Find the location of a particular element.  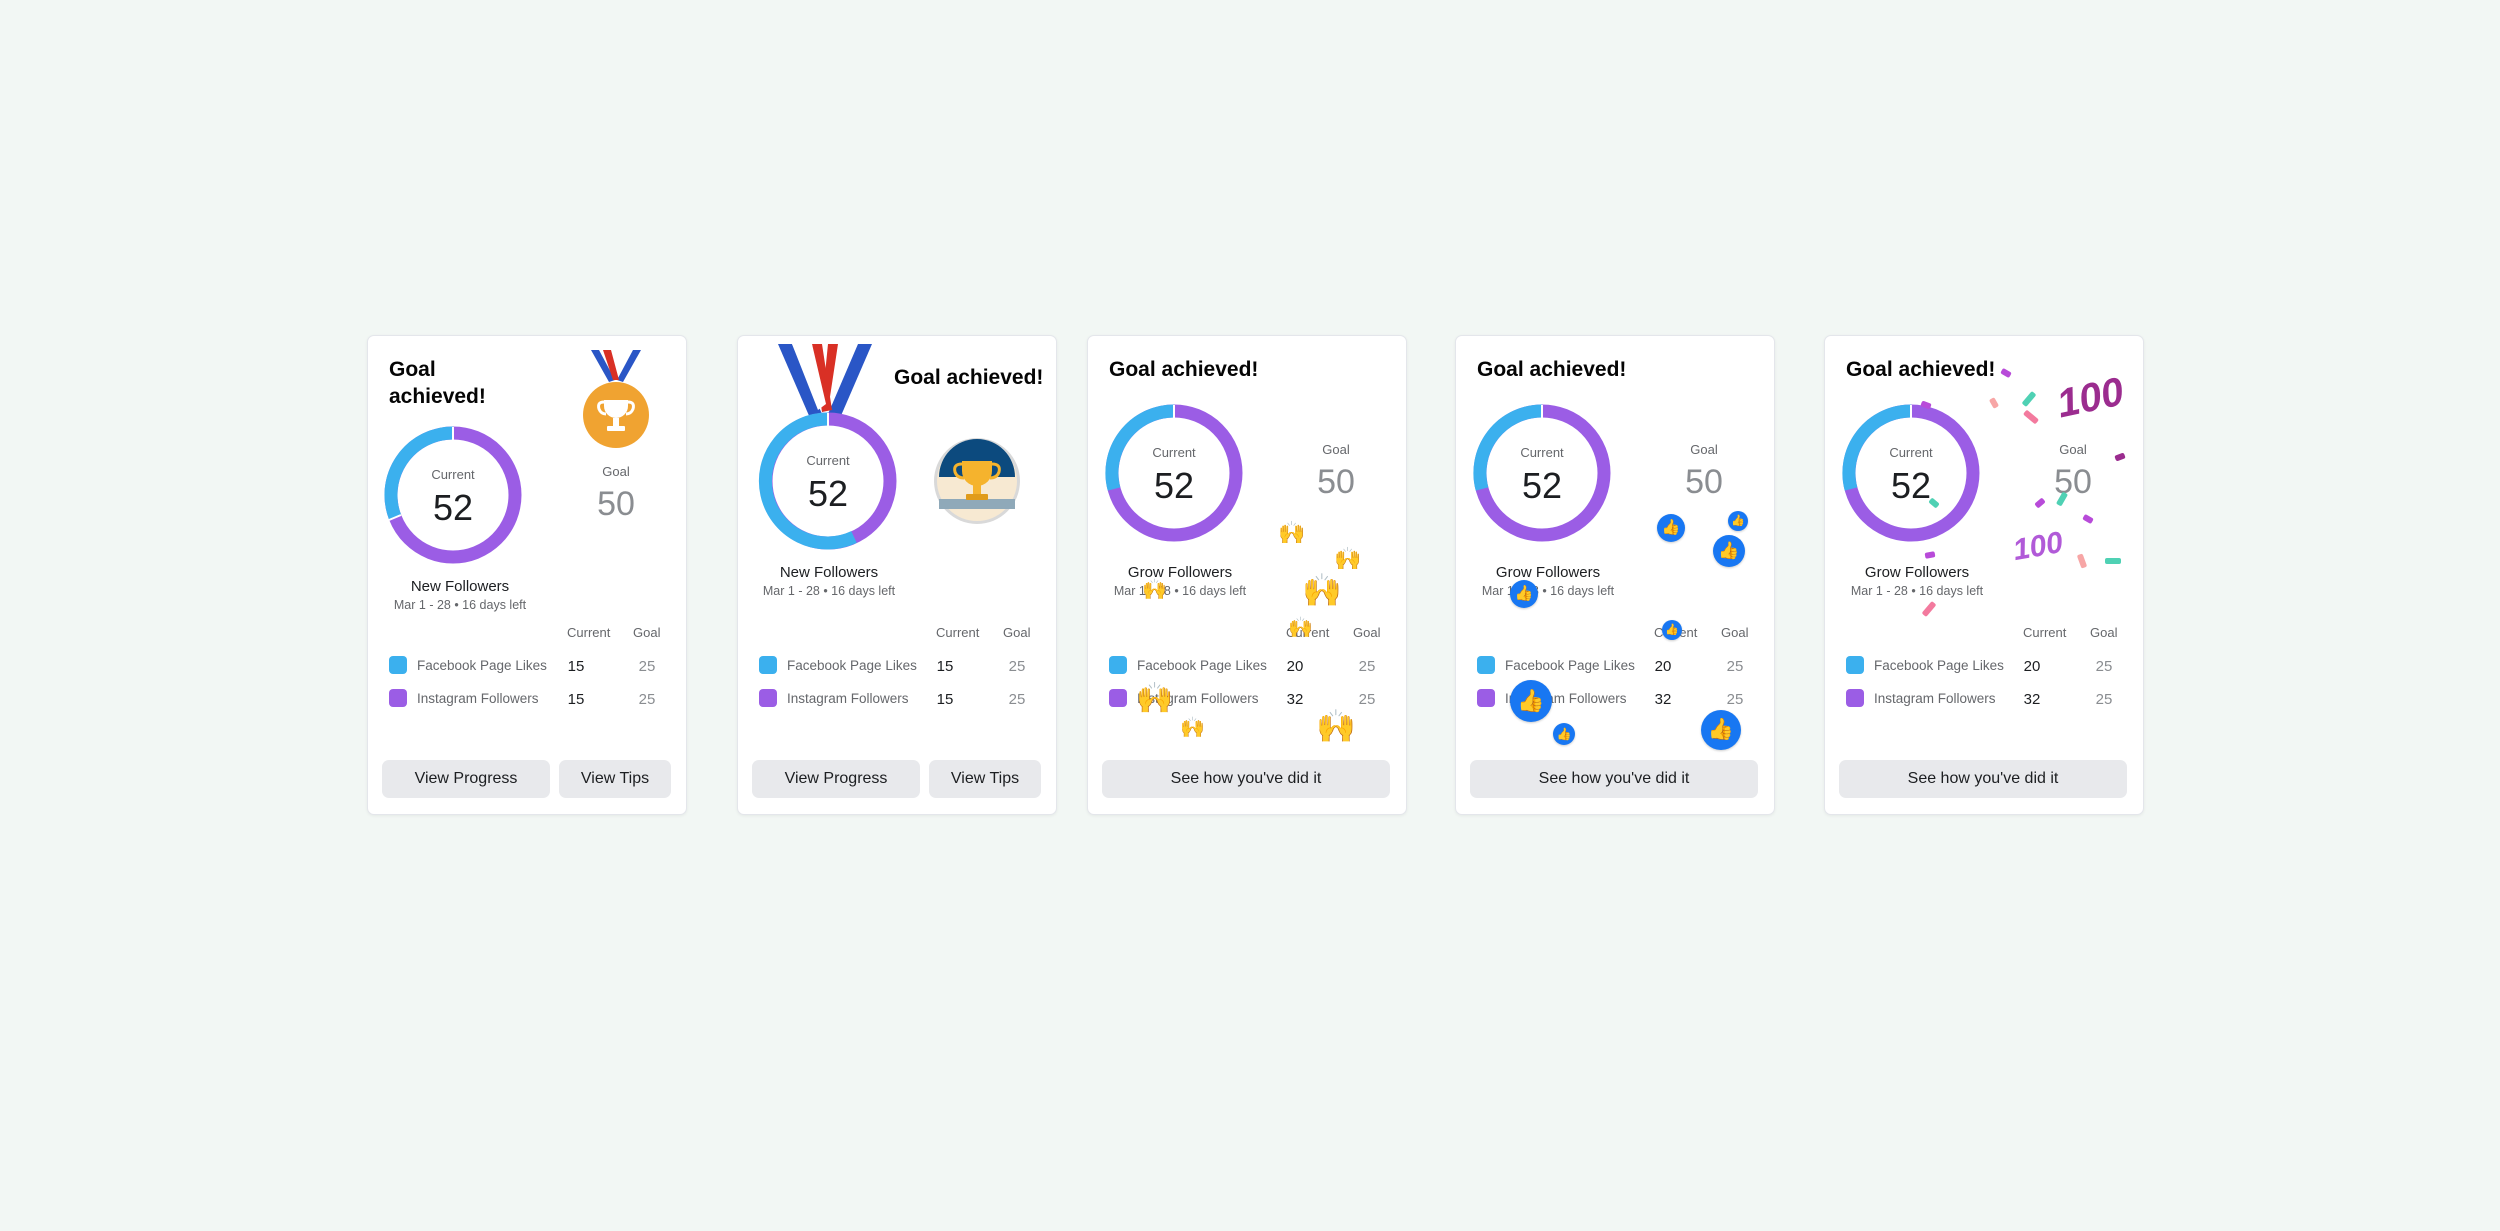

trophy-badge-icon is located at coordinates (977, 481).